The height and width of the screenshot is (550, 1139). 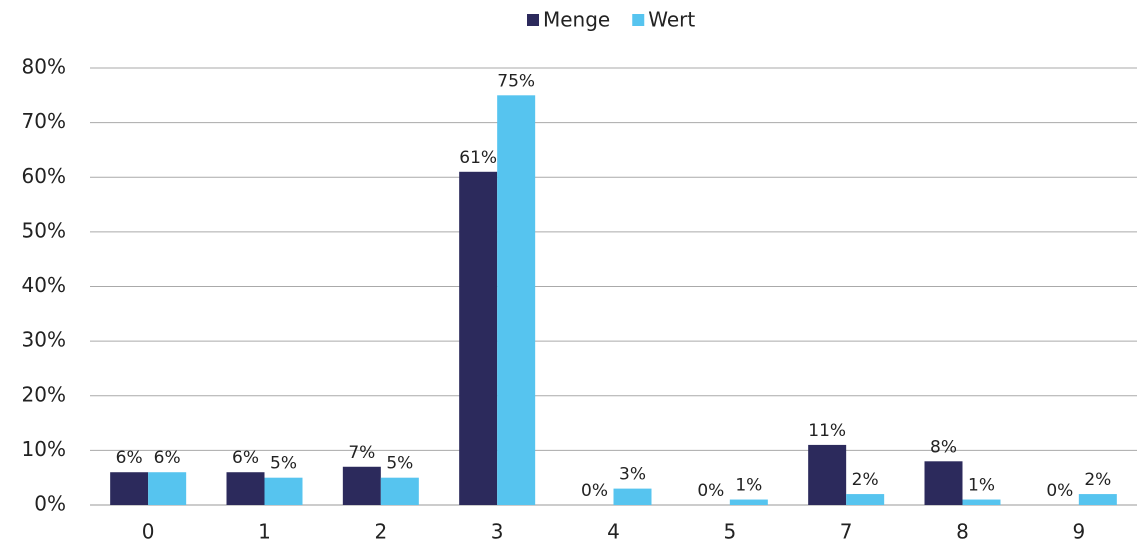 What do you see at coordinates (1078, 532) in the screenshot?
I see `x-tick-label: 9` at bounding box center [1078, 532].